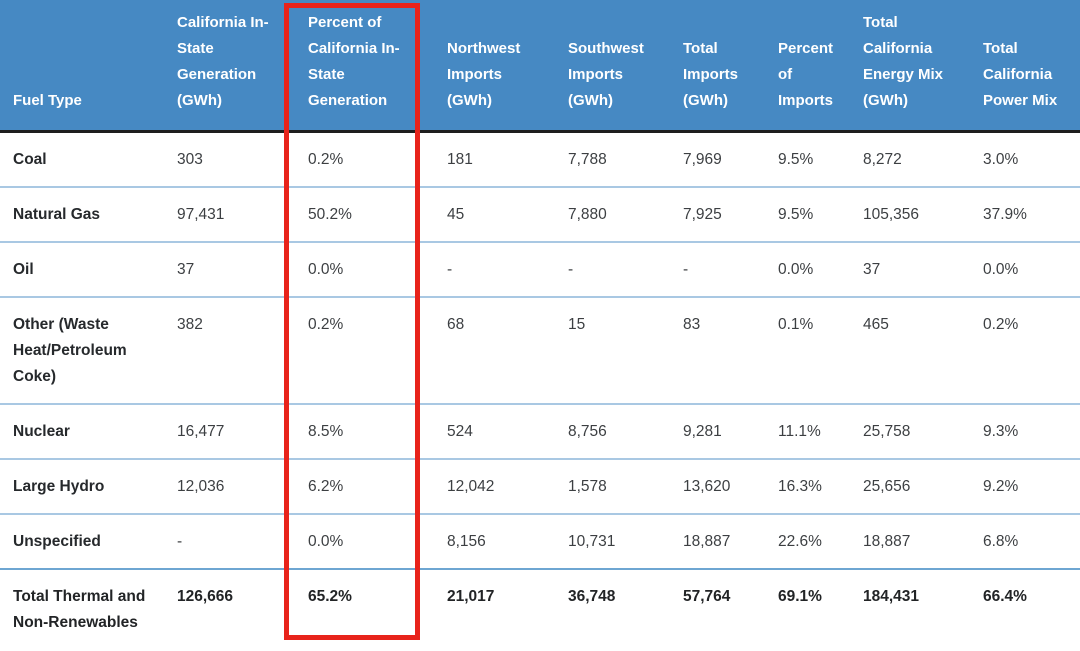 The height and width of the screenshot is (651, 1080). Describe the element at coordinates (82, 541) in the screenshot. I see `fuel-name: Unspecified` at that location.